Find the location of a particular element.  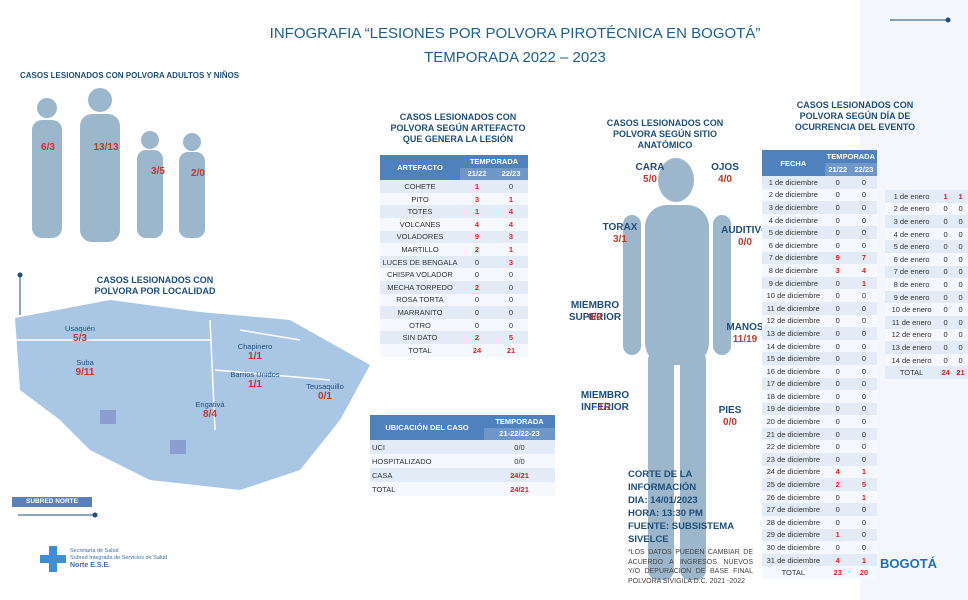

table-cell: SIN DATO is located at coordinates (420, 337).